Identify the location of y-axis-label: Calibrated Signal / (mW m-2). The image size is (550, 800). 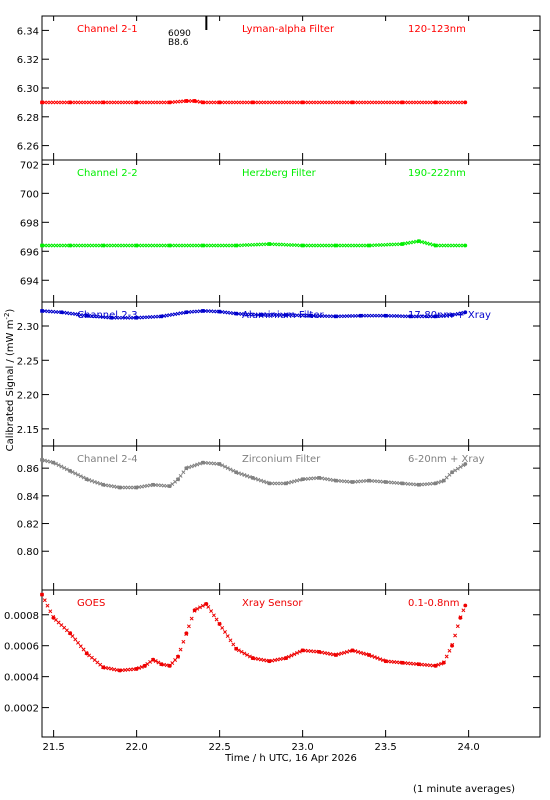
(9, 380).